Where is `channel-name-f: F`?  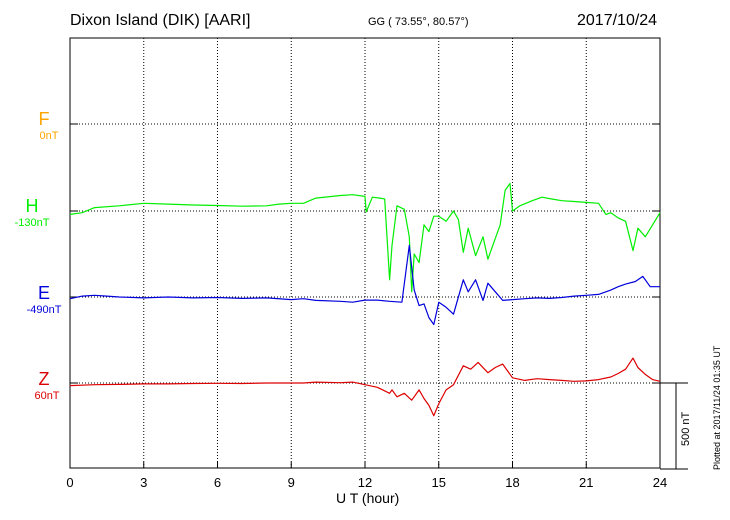 channel-name-f: F is located at coordinates (44, 119).